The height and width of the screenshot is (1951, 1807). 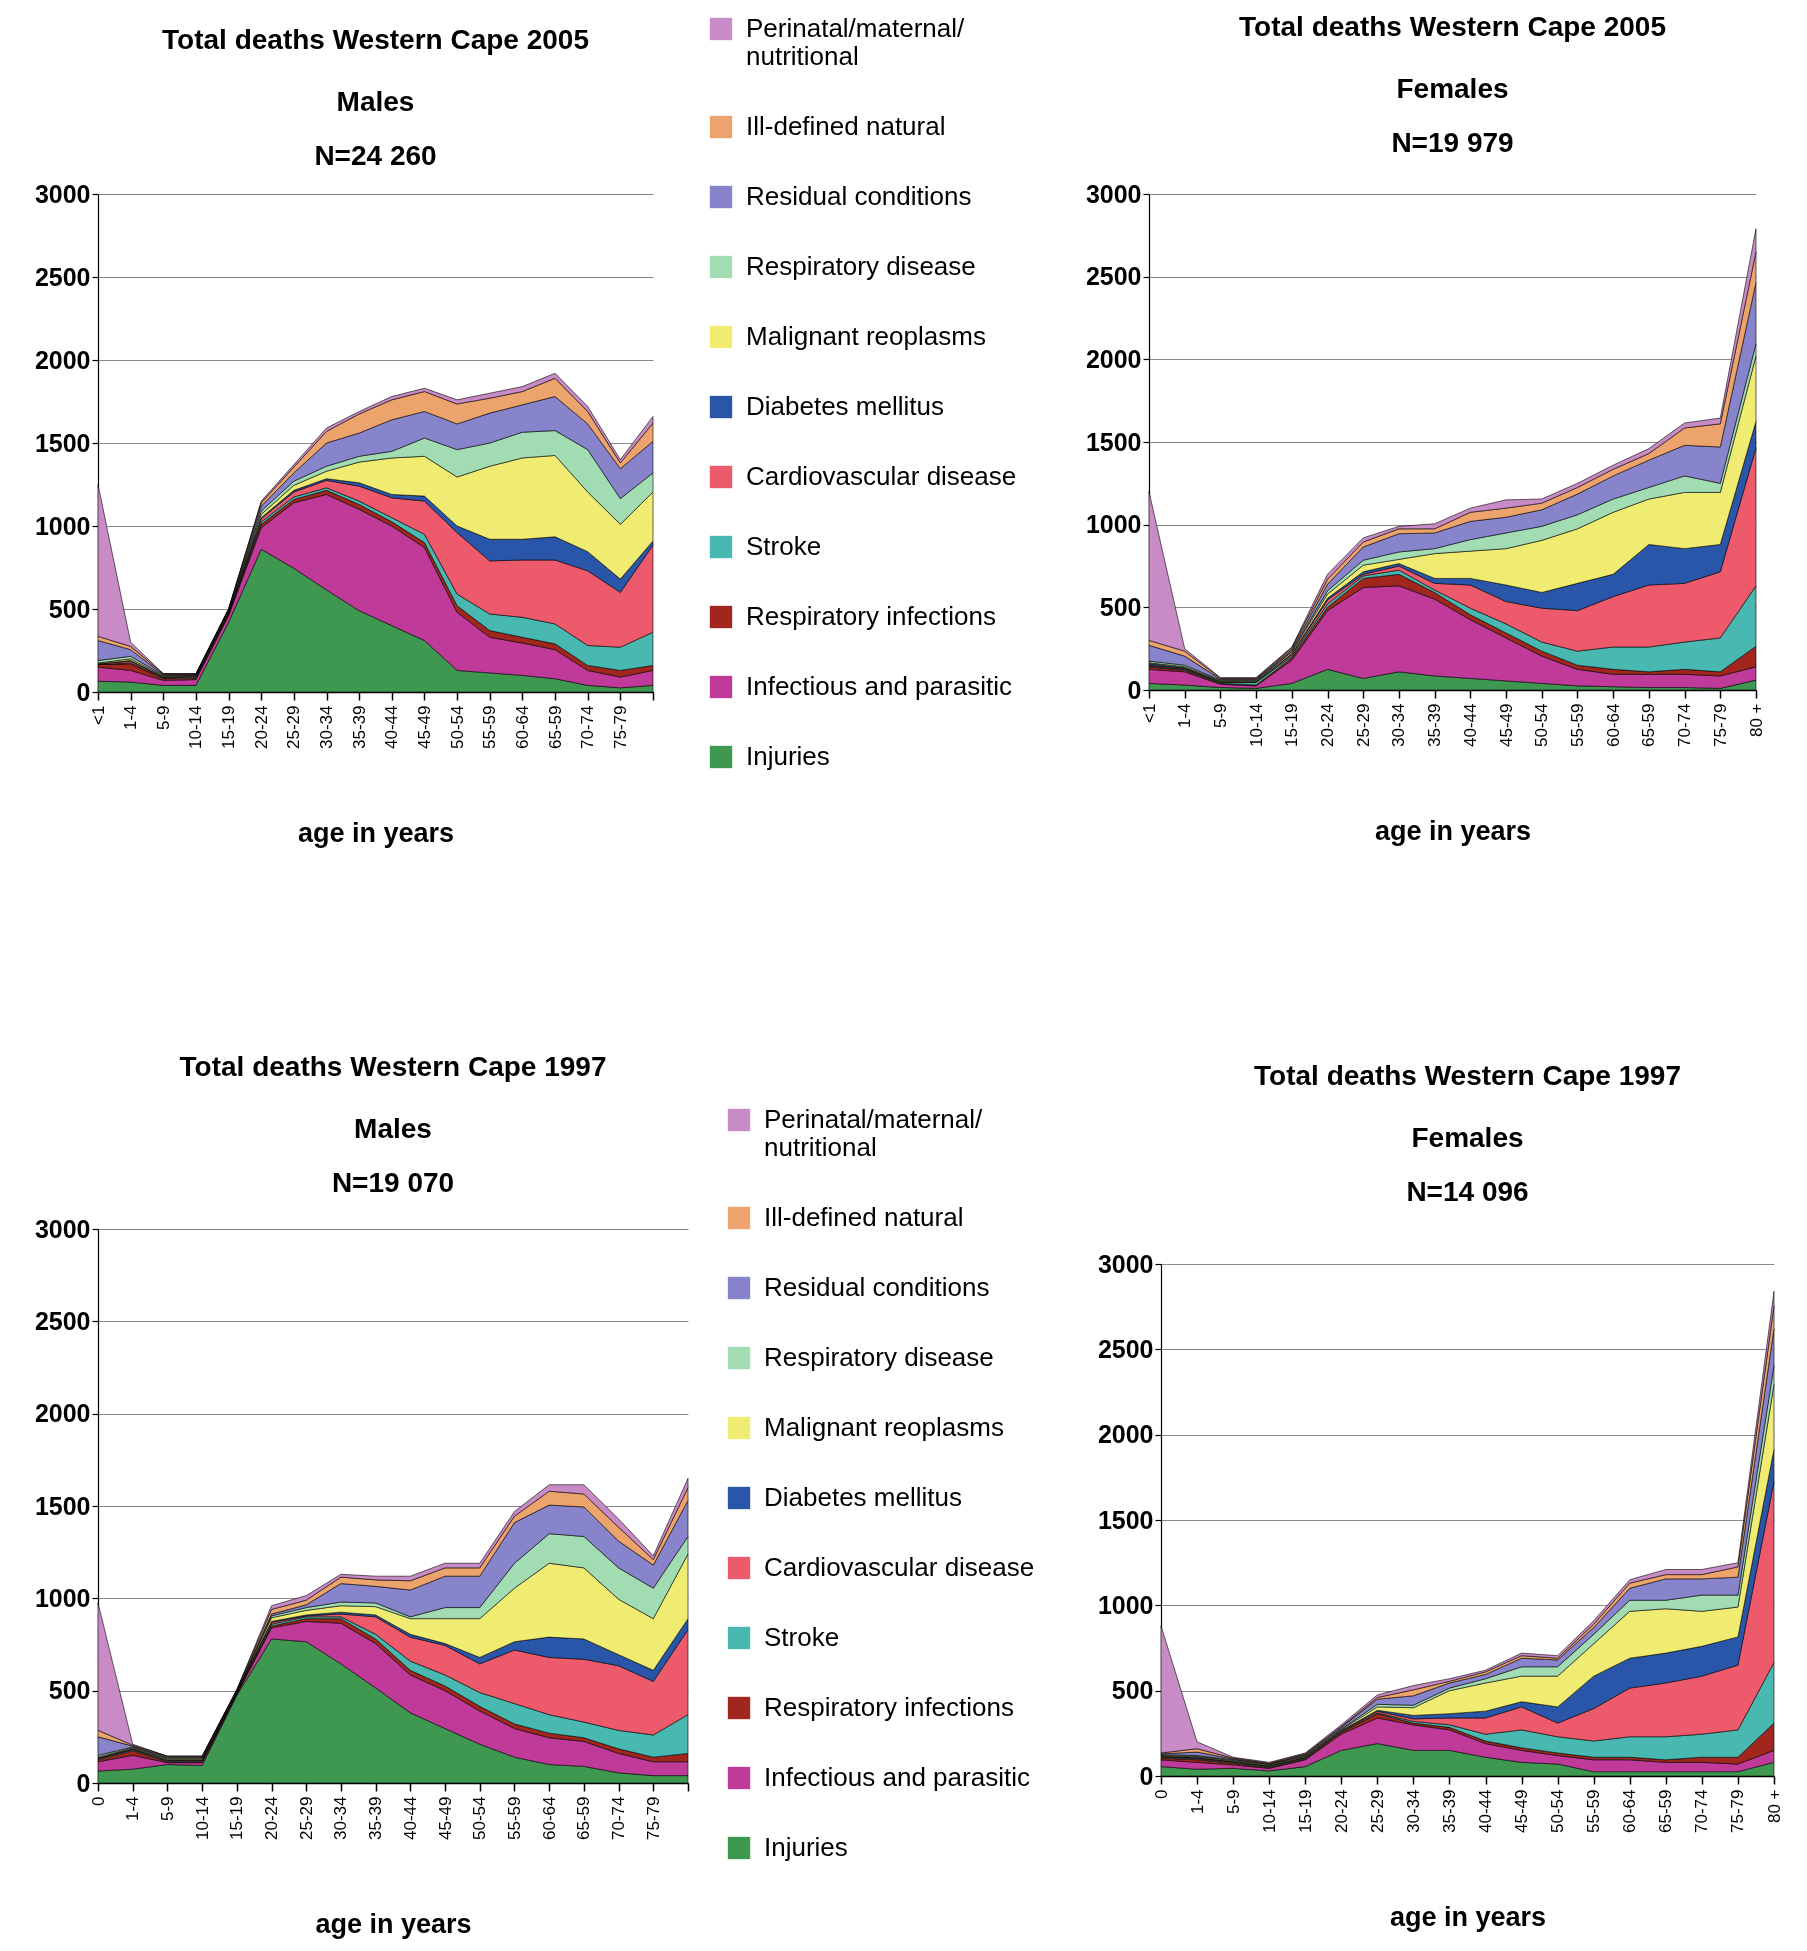 I want to click on chart-title: Total deaths Western Cape 2005, so click(x=1452, y=26).